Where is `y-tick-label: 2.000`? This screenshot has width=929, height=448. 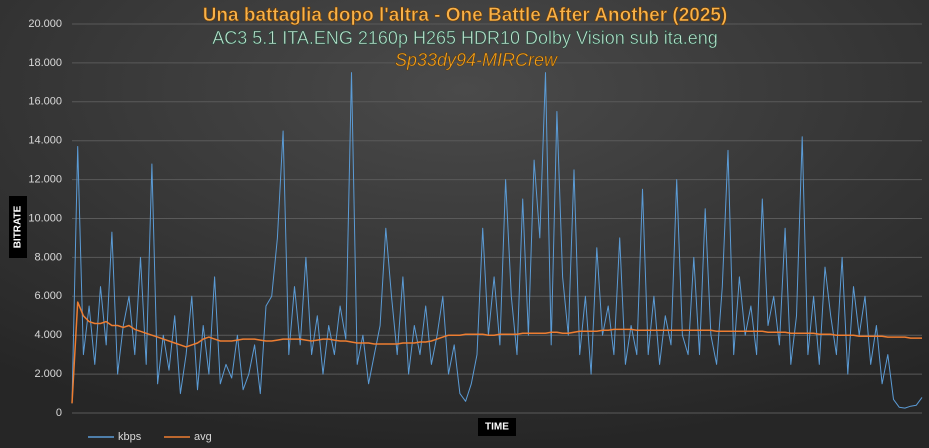
y-tick-label: 2.000 is located at coordinates (48, 374).